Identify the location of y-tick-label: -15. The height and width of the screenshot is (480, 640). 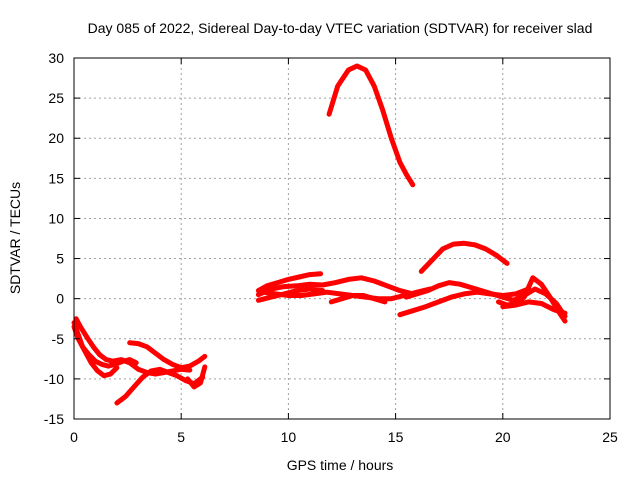
(54, 419).